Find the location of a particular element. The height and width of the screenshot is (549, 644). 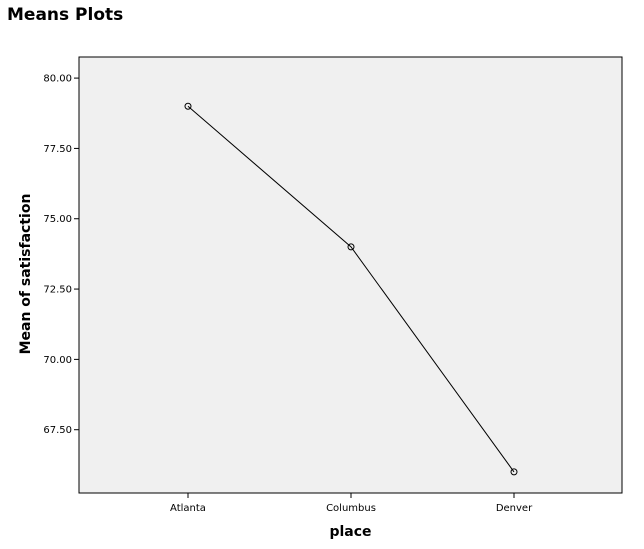

y-tick-label: 72.50 is located at coordinates (57, 290).